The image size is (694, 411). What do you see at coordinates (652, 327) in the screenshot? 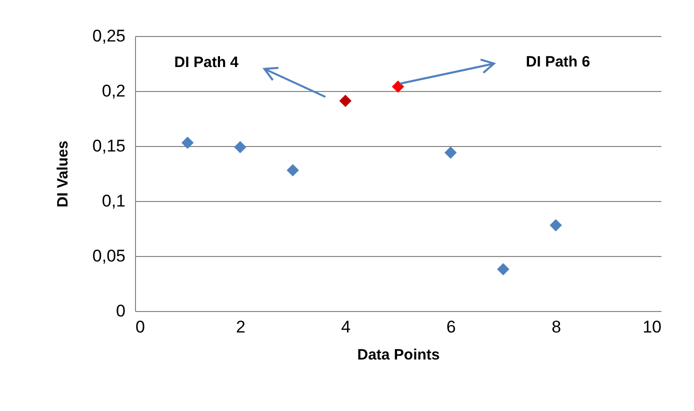
I see `x-tick-label: 10` at bounding box center [652, 327].